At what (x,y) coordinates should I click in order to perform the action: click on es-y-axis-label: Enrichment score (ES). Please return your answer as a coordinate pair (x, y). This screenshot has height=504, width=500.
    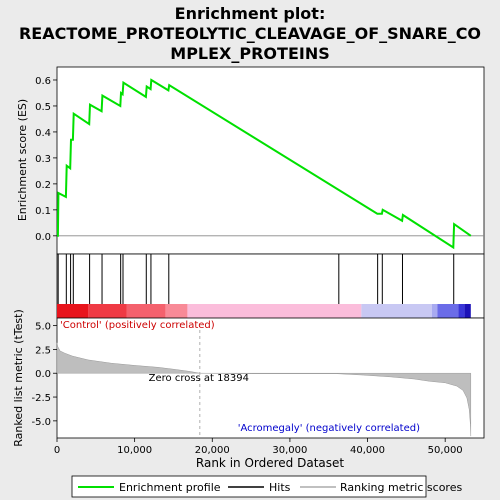
    Looking at the image, I should click on (22, 160).